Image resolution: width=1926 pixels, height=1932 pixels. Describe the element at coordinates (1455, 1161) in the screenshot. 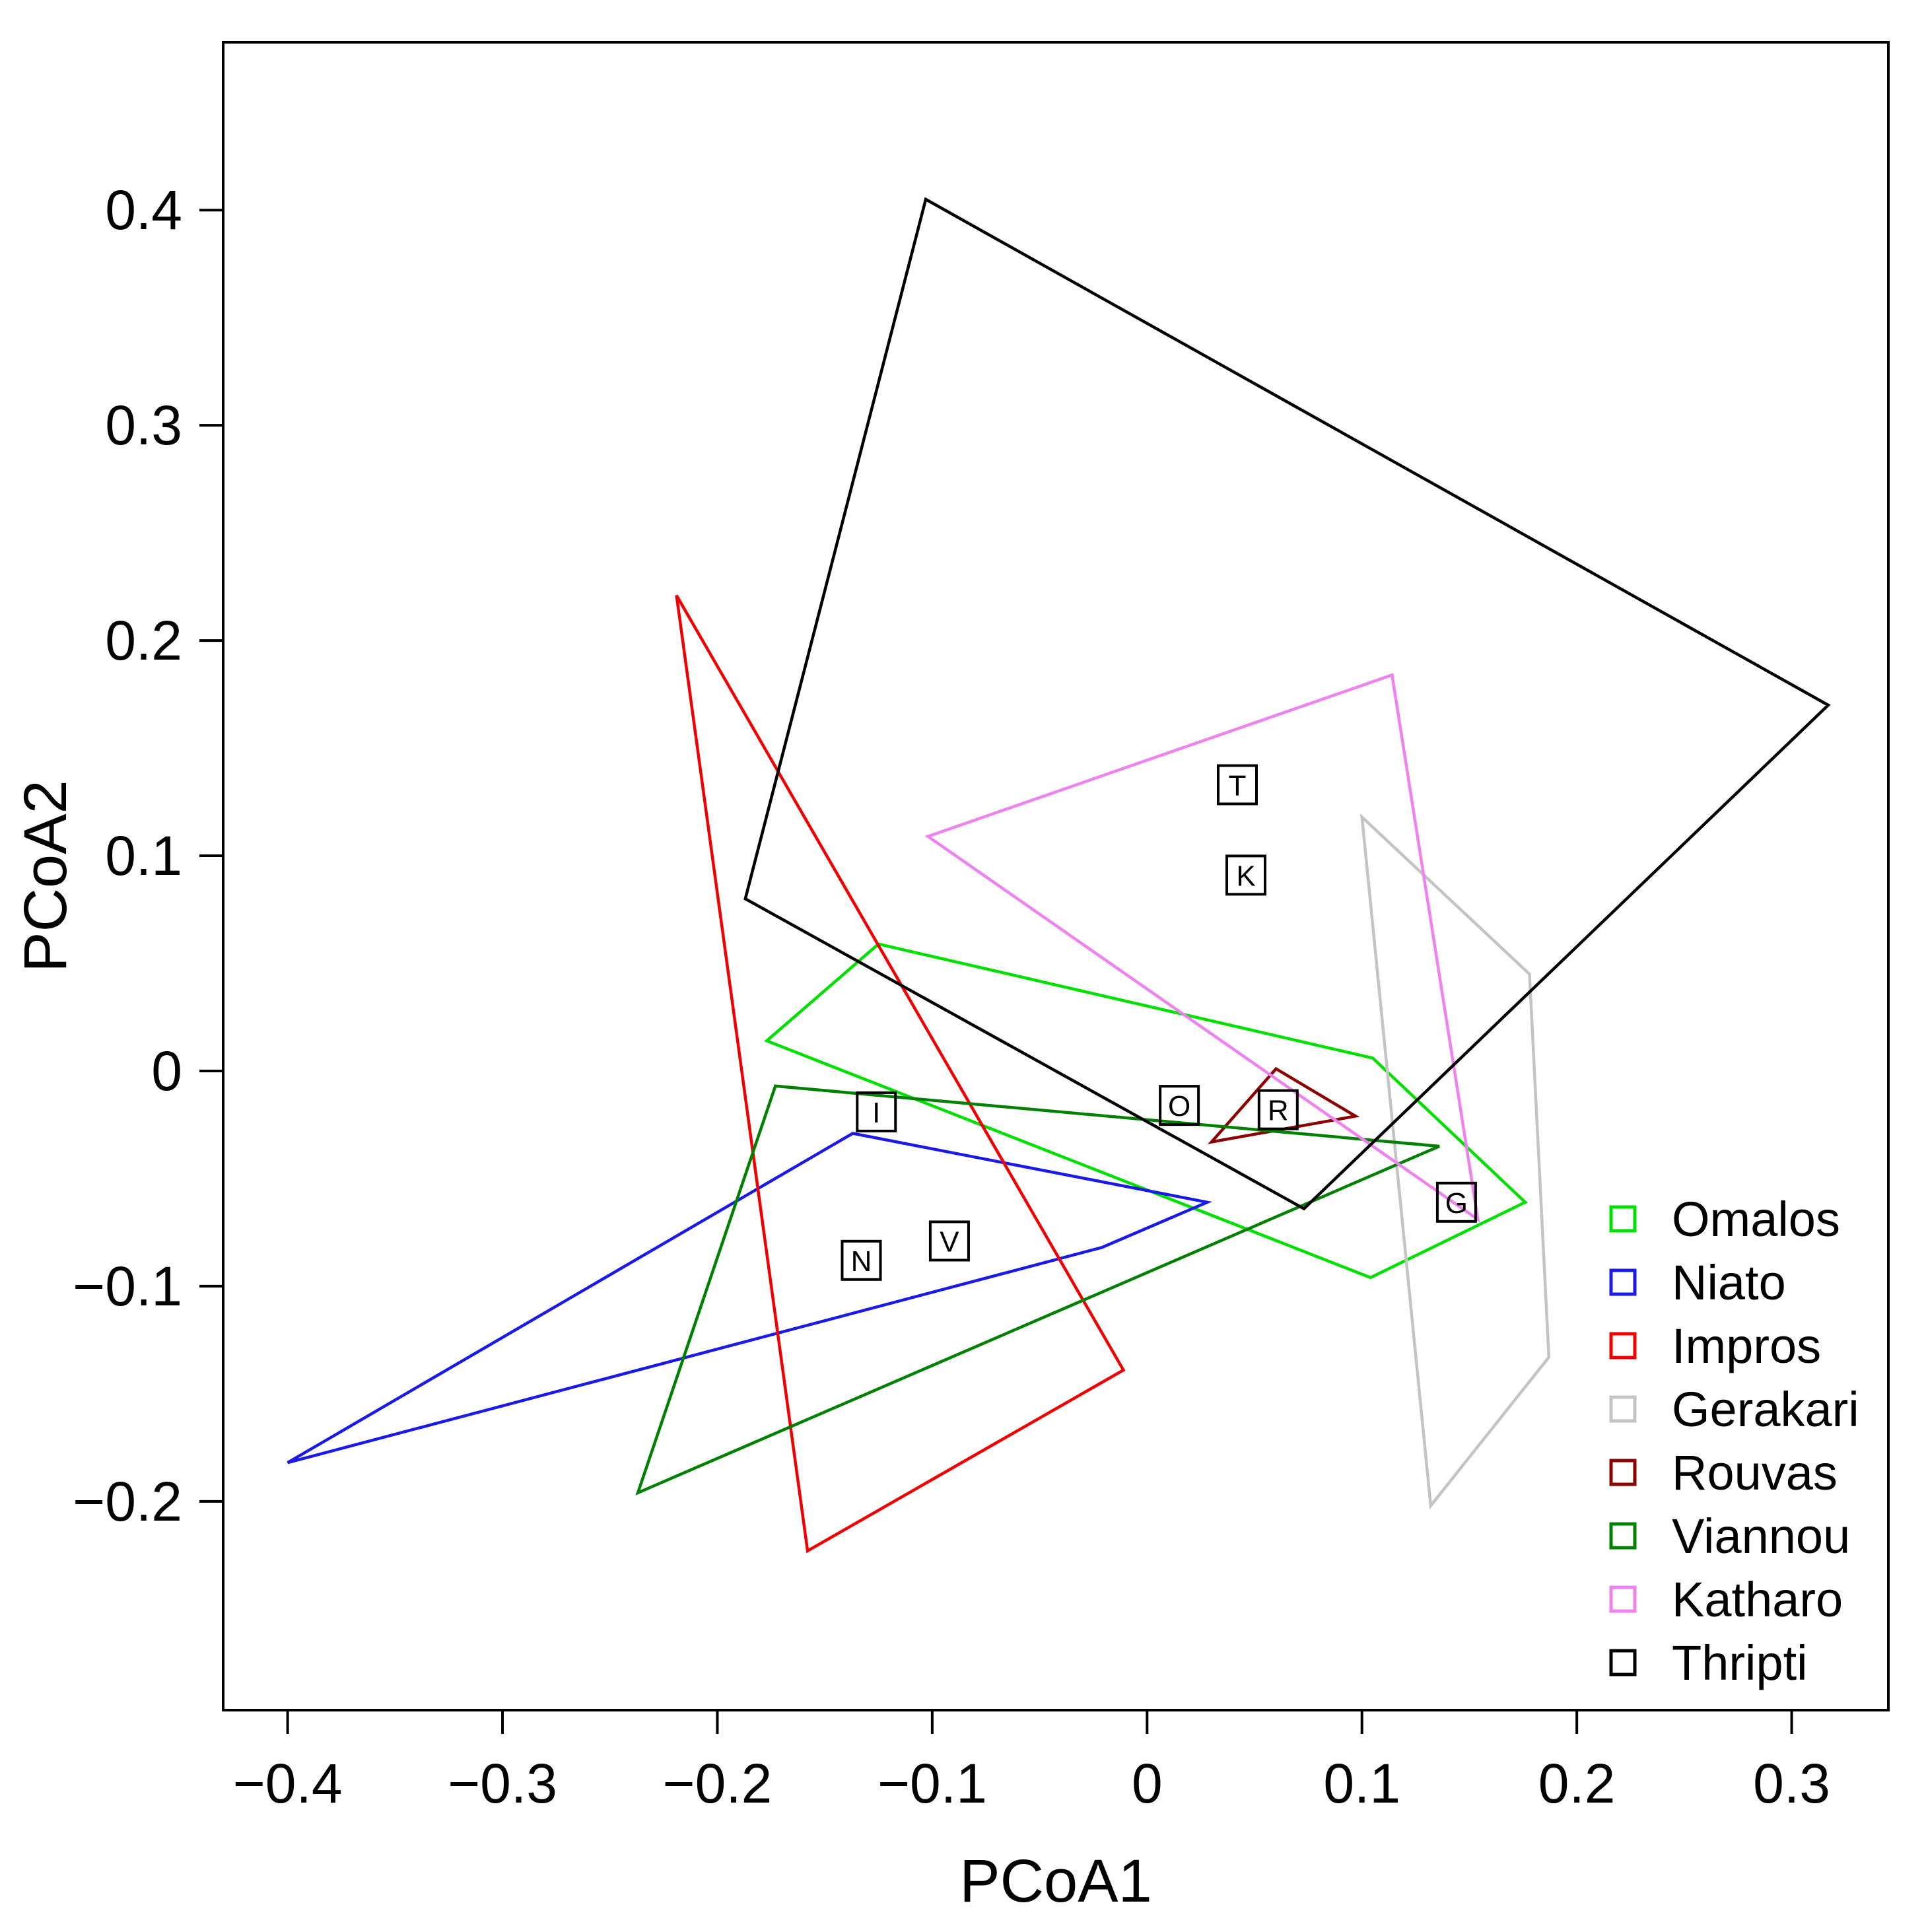

I see `hull-gerakari` at that location.